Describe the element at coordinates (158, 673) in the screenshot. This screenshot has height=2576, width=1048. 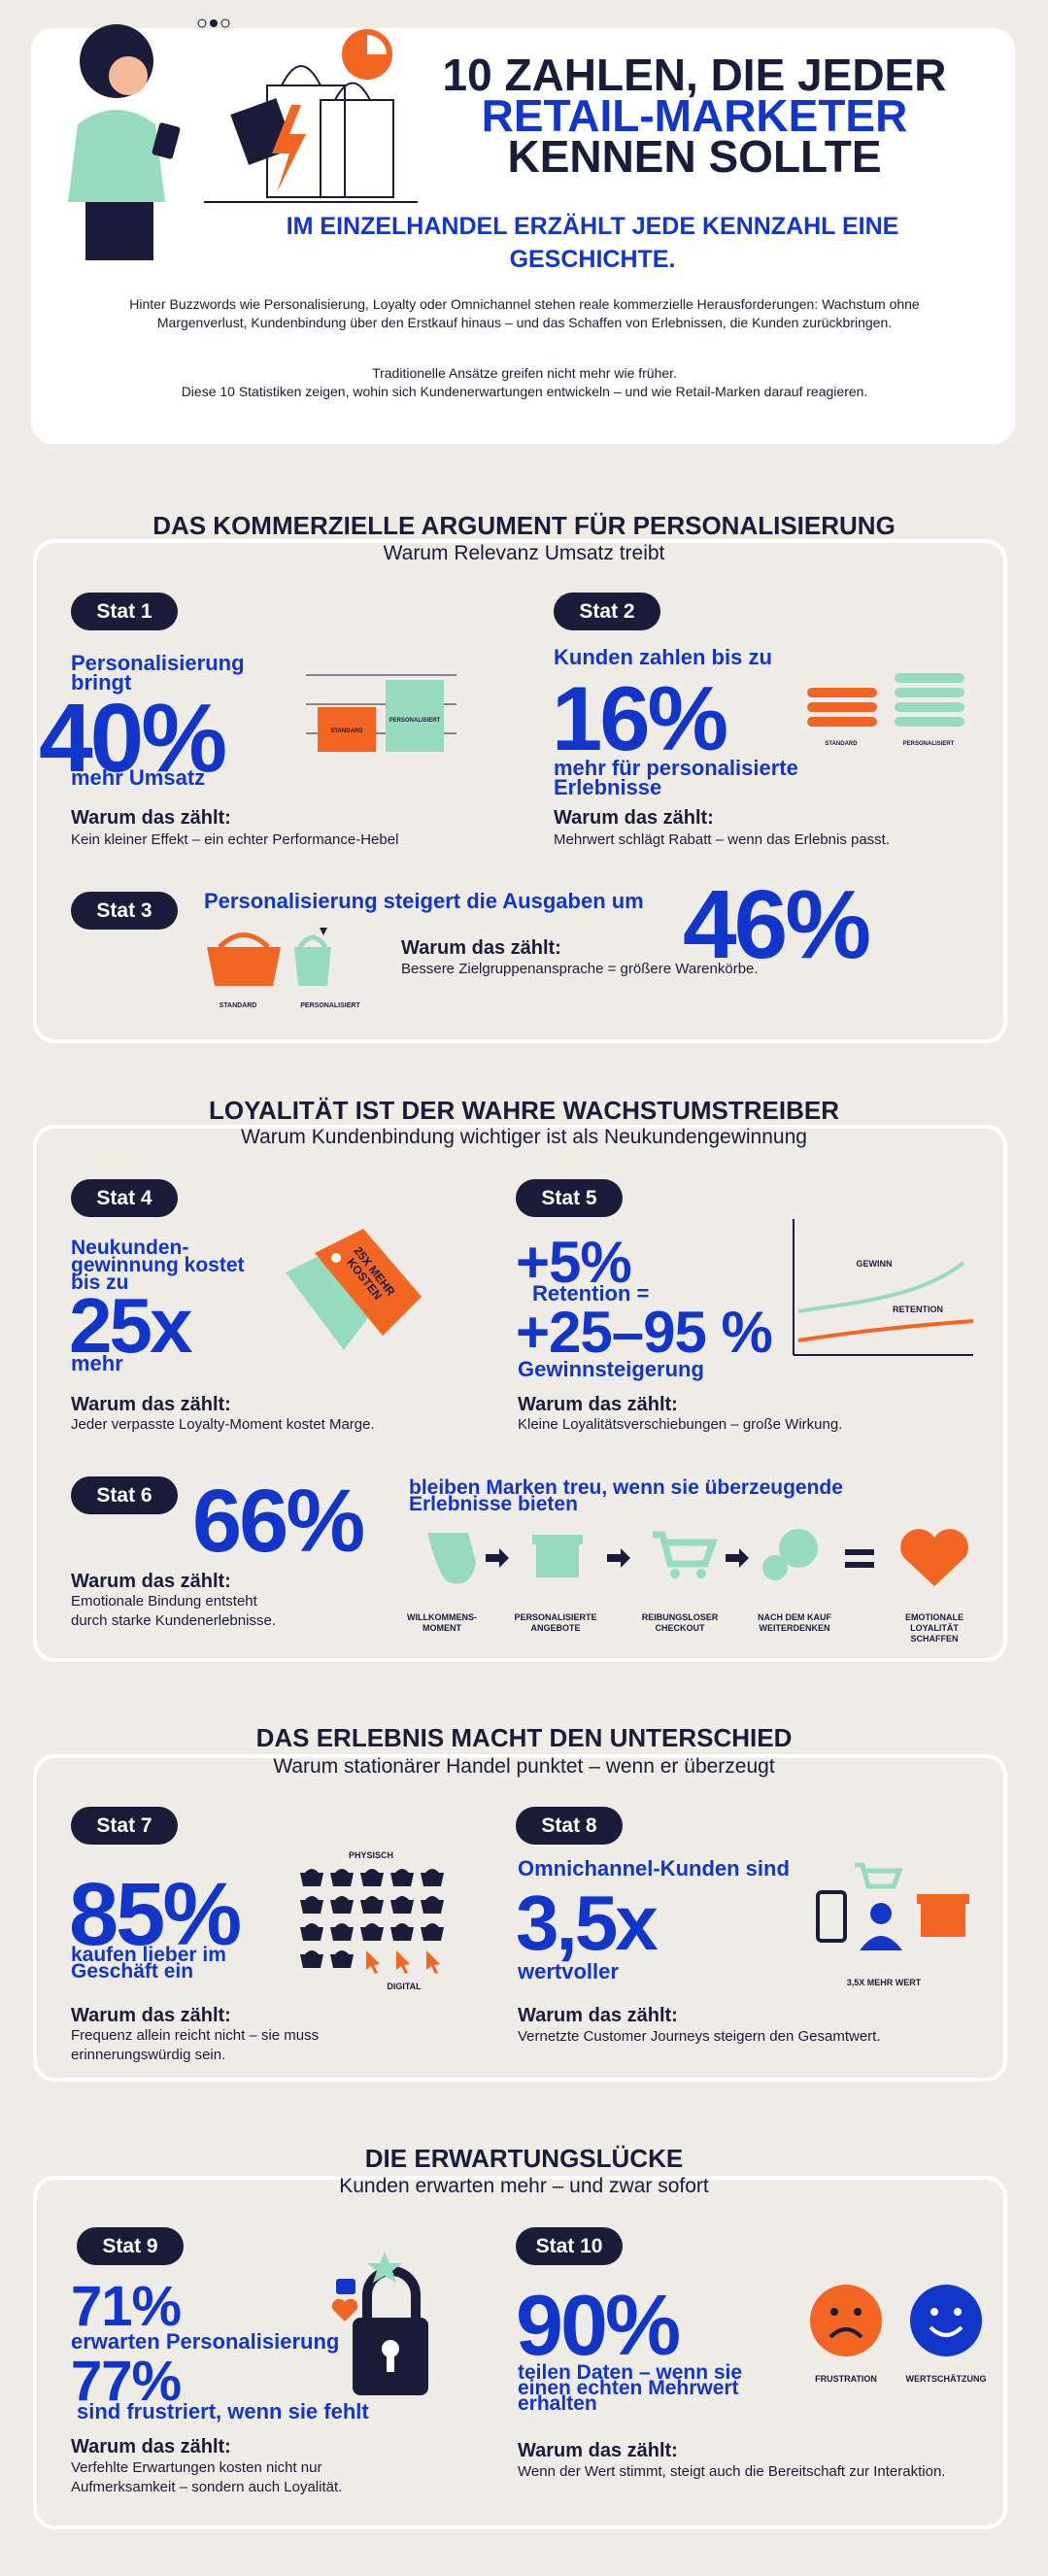
I see `stat-lead: Personalisierung bringt` at that location.